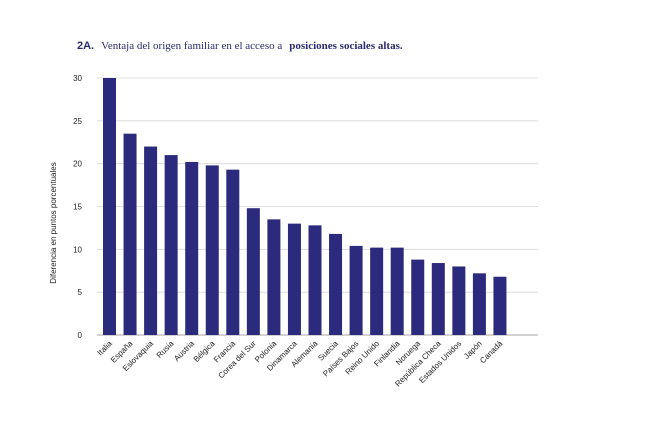  I want to click on y-tick-label: 0, so click(80, 335).